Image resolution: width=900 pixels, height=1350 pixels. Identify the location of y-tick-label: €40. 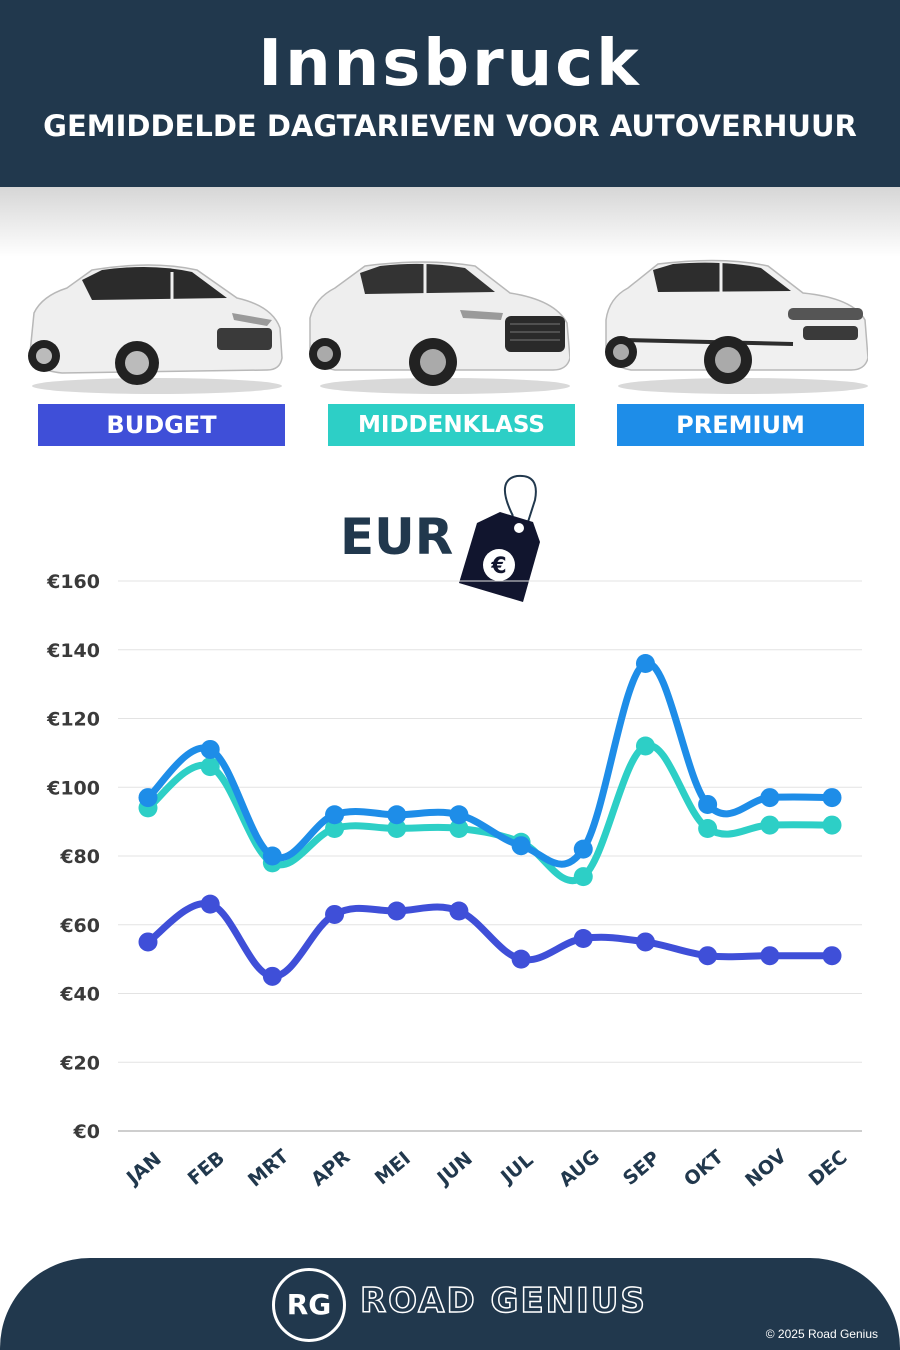
(79, 995).